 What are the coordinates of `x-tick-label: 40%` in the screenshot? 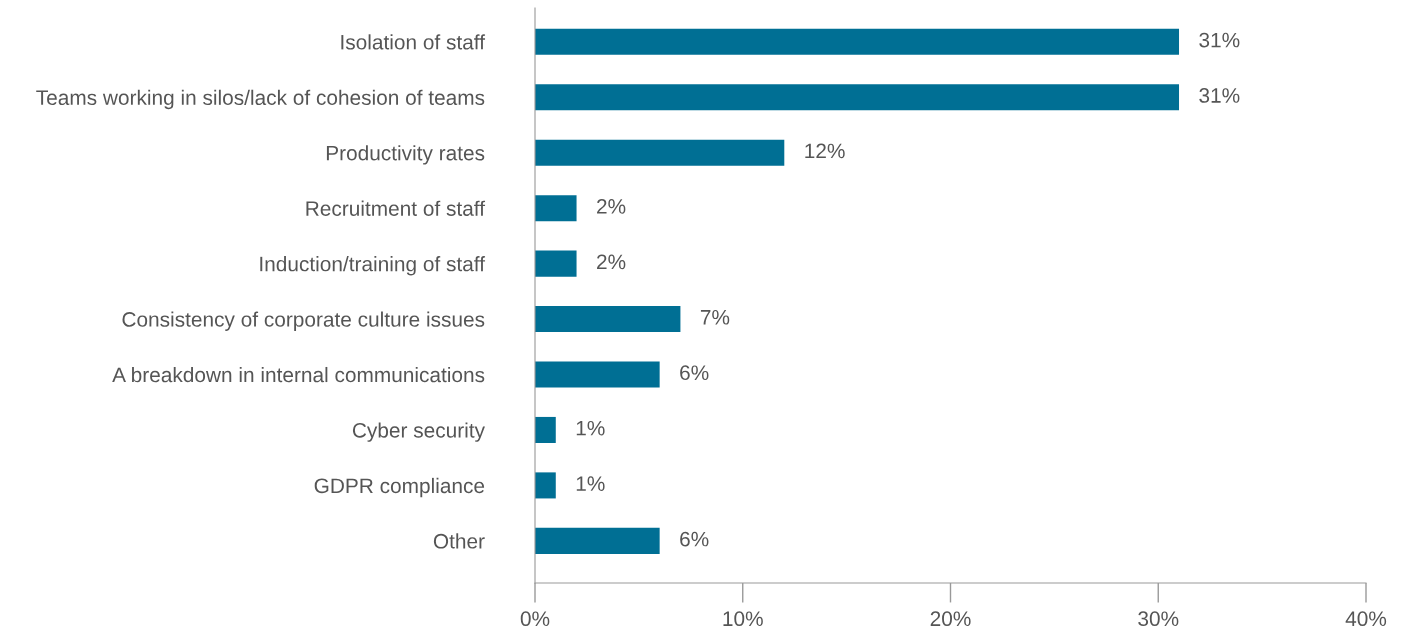 It's located at (1366, 619).